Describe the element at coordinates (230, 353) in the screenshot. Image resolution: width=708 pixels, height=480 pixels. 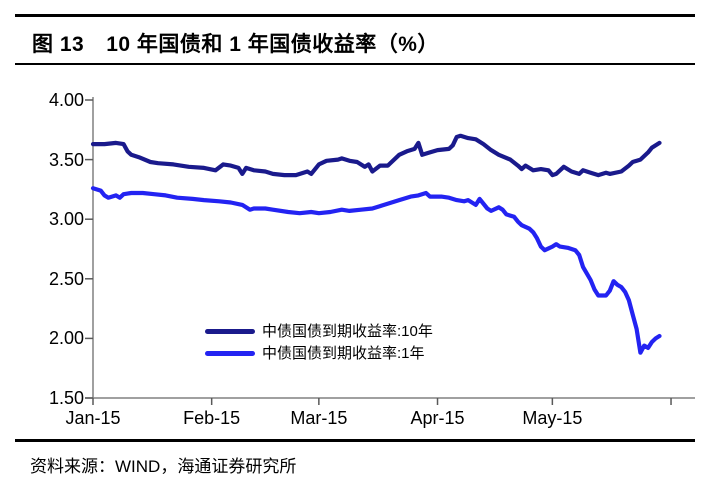
I see `legend-swatch-1y` at that location.